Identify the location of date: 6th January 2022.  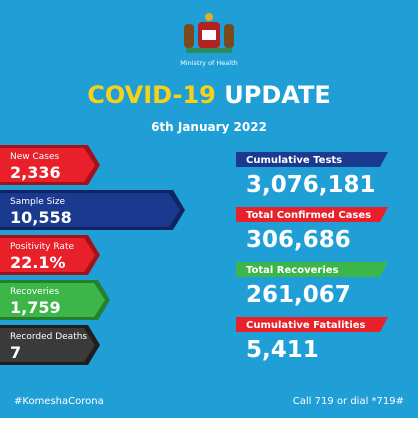
(209, 127).